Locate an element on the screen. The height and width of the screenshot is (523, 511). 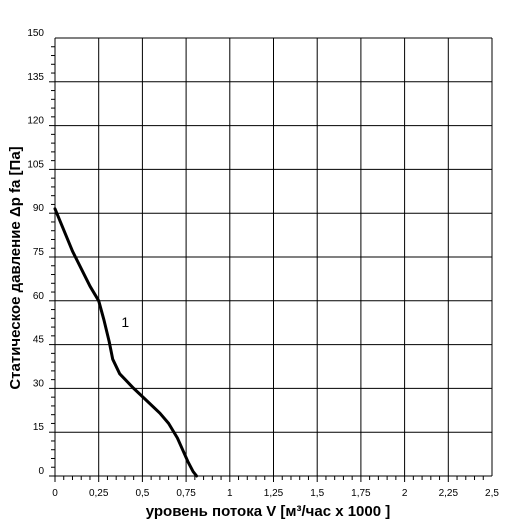
x-tick-label: 0,5 is located at coordinates (142, 493).